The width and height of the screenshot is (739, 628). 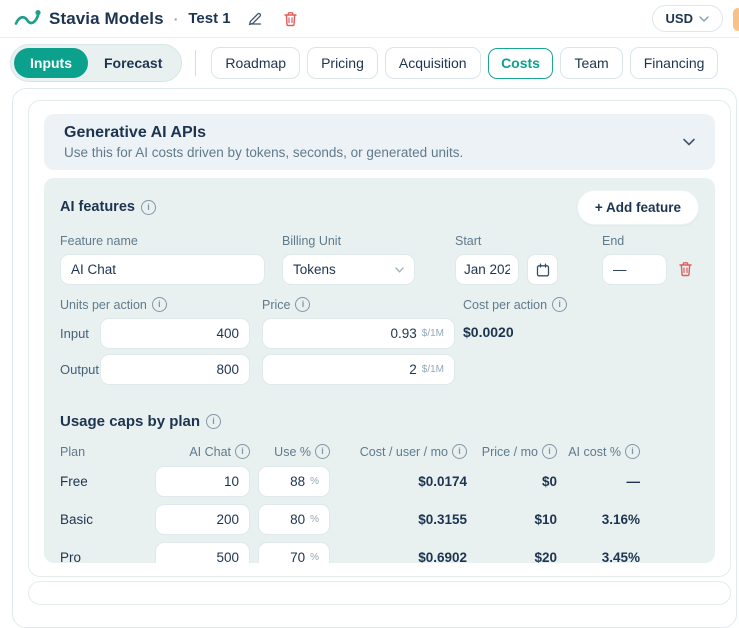 I want to click on basic-use-pct-input, so click(x=287, y=519).